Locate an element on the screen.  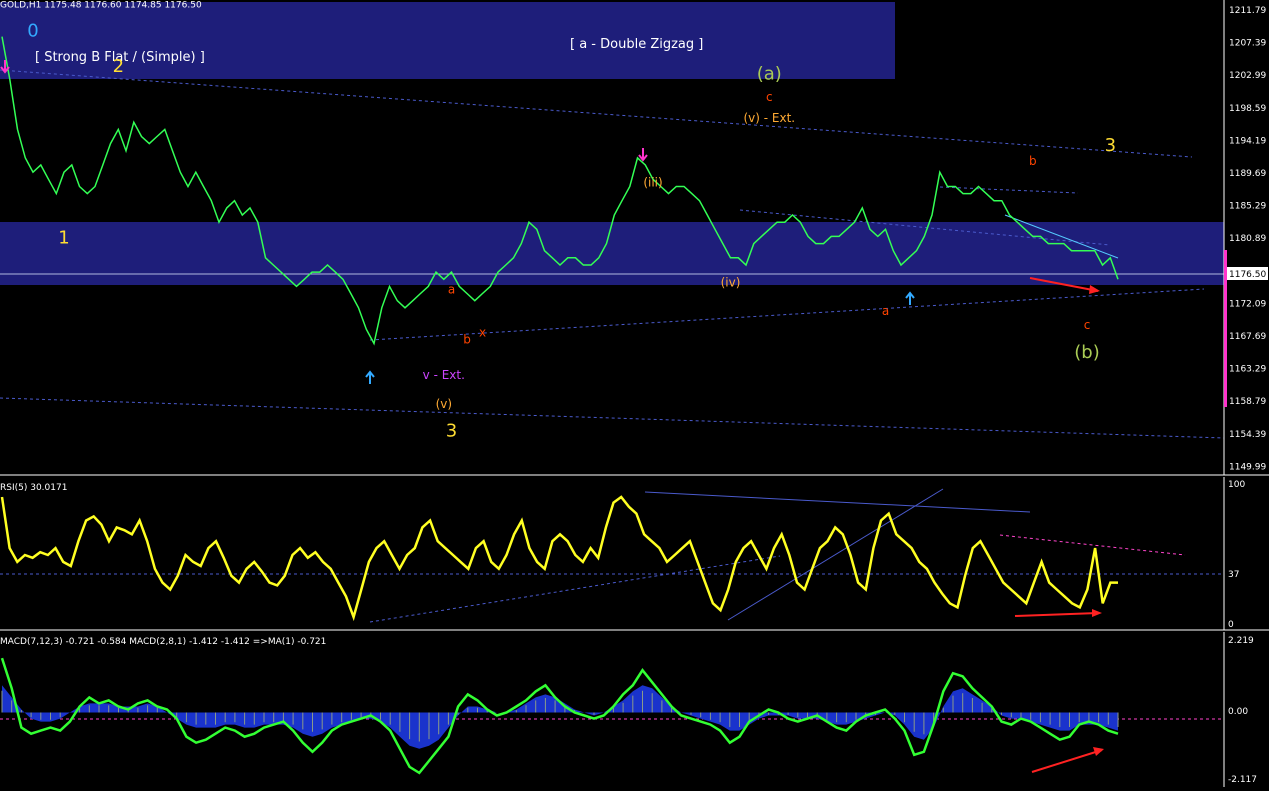
price-tick-label: 1194.19 is located at coordinates (1247, 141).